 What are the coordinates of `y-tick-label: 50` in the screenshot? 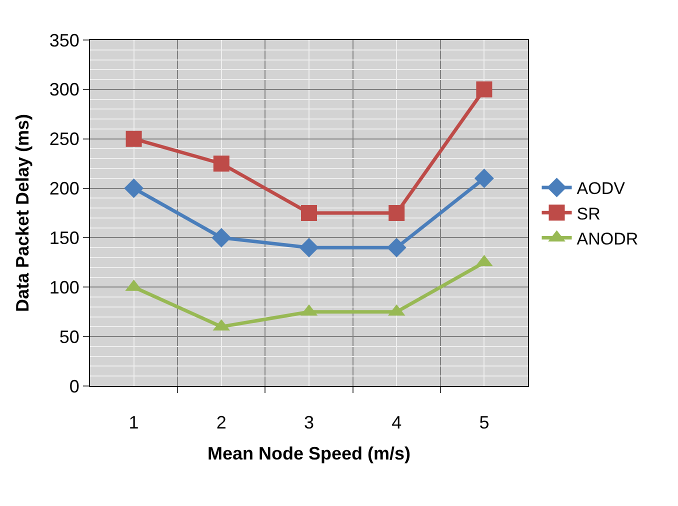 It's located at (69, 336).